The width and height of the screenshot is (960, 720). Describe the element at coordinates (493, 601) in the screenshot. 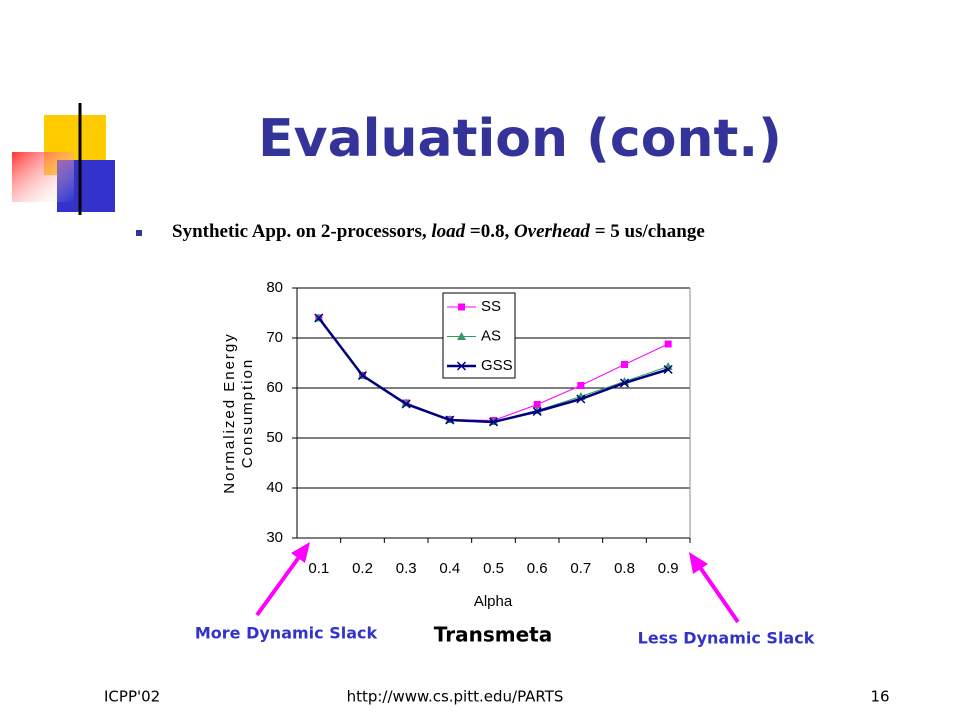

I see `x-axis-label: Alpha` at that location.